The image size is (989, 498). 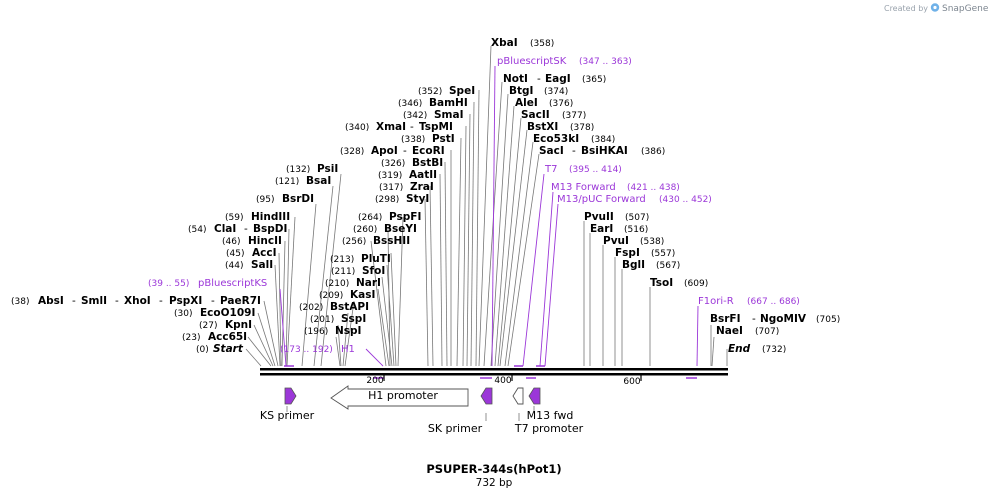 What do you see at coordinates (257, 217) in the screenshot?
I see `enzyme-hindiii: (59) HindIII` at bounding box center [257, 217].